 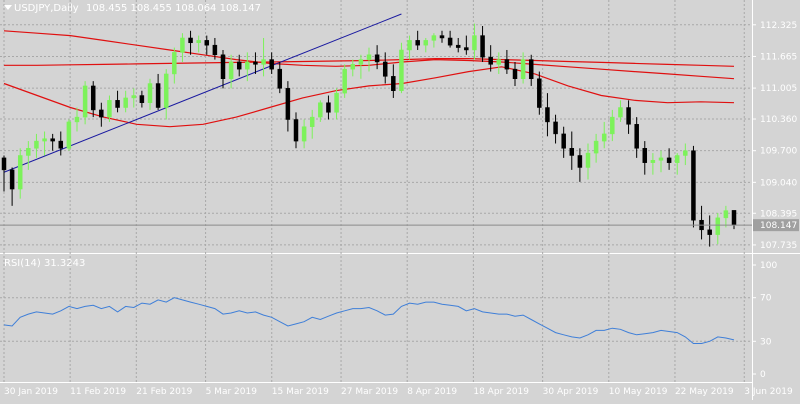 What do you see at coordinates (766, 342) in the screenshot?
I see `rsi-y-tick-label: 30` at bounding box center [766, 342].